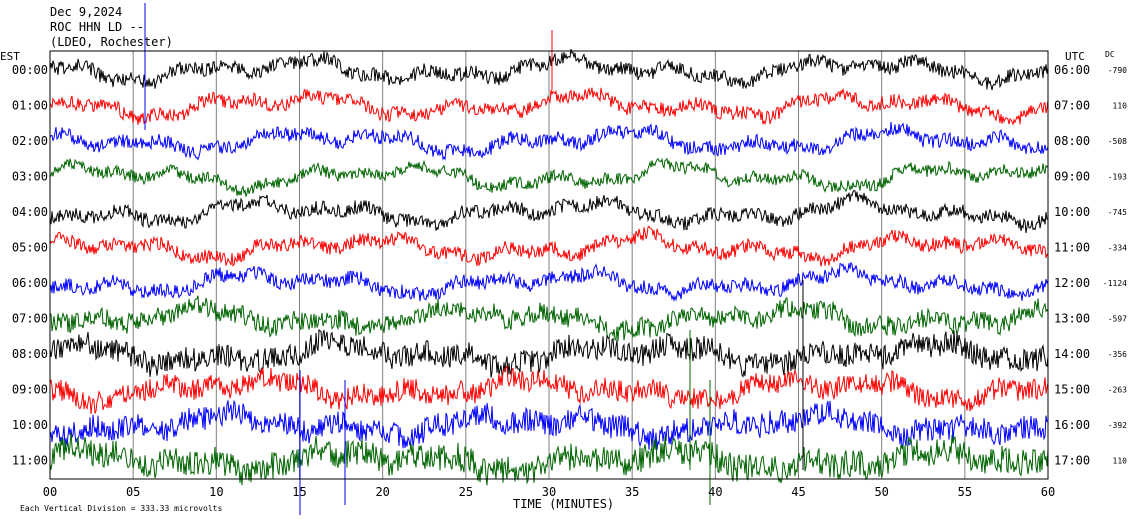  I want to click on dc-offset-label: -508, so click(1117, 141).